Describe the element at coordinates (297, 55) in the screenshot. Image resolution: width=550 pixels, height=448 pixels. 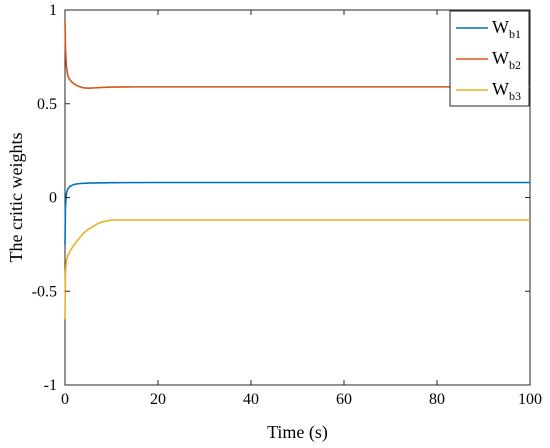
I see `series-line-b2` at that location.